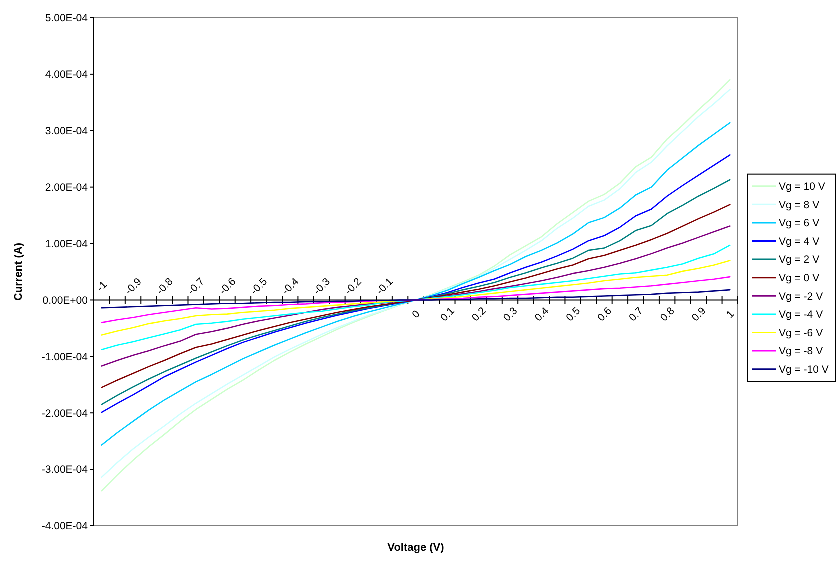  I want to click on x-tick-label: 0.5, so click(574, 314).